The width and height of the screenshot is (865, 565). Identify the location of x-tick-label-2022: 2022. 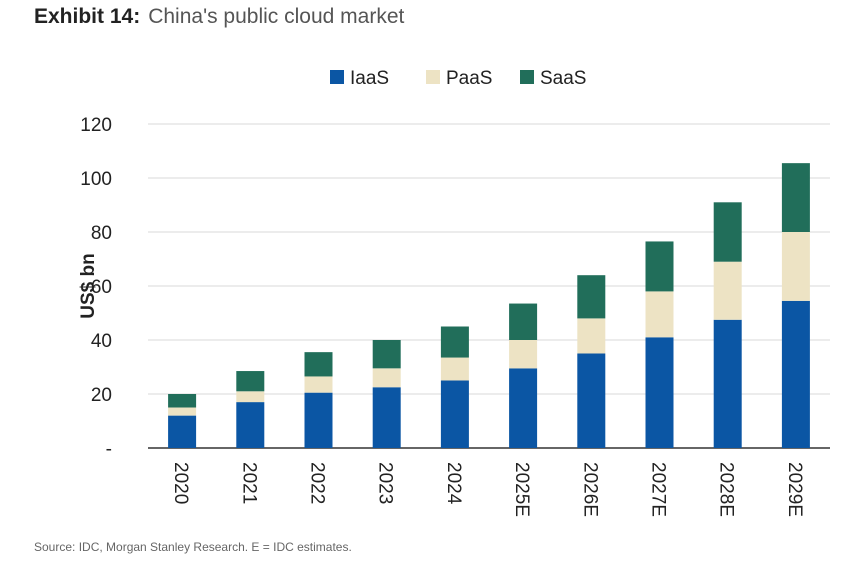
(317, 483).